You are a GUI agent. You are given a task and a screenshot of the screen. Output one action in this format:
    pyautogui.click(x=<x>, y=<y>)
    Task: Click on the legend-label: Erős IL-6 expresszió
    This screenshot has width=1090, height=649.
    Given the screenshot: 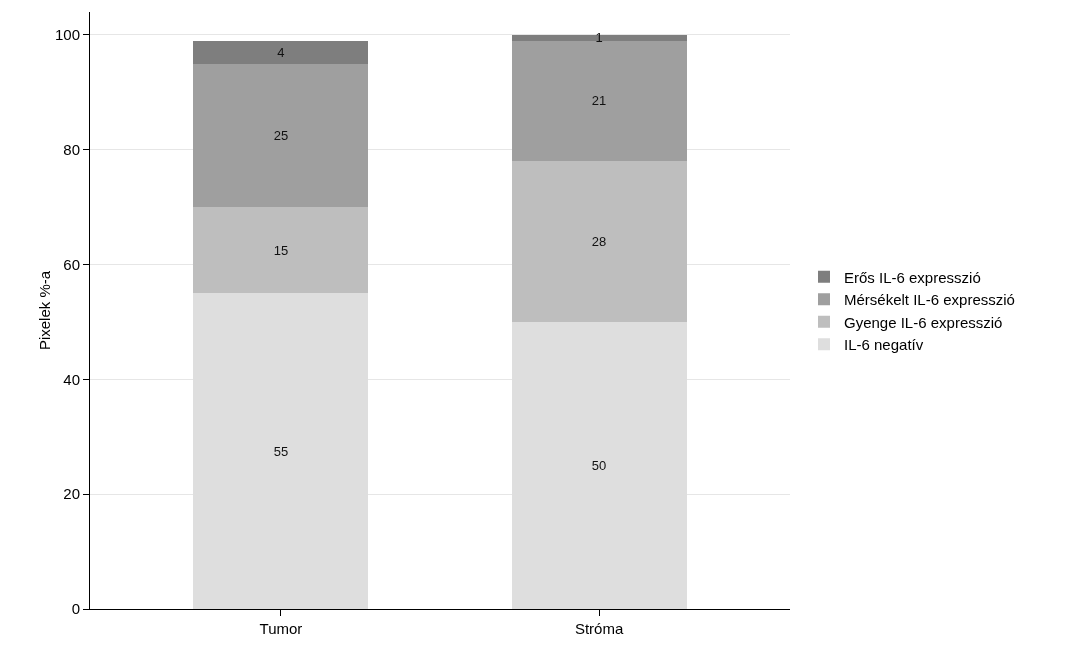 What is the action you would take?
    pyautogui.click(x=912, y=277)
    